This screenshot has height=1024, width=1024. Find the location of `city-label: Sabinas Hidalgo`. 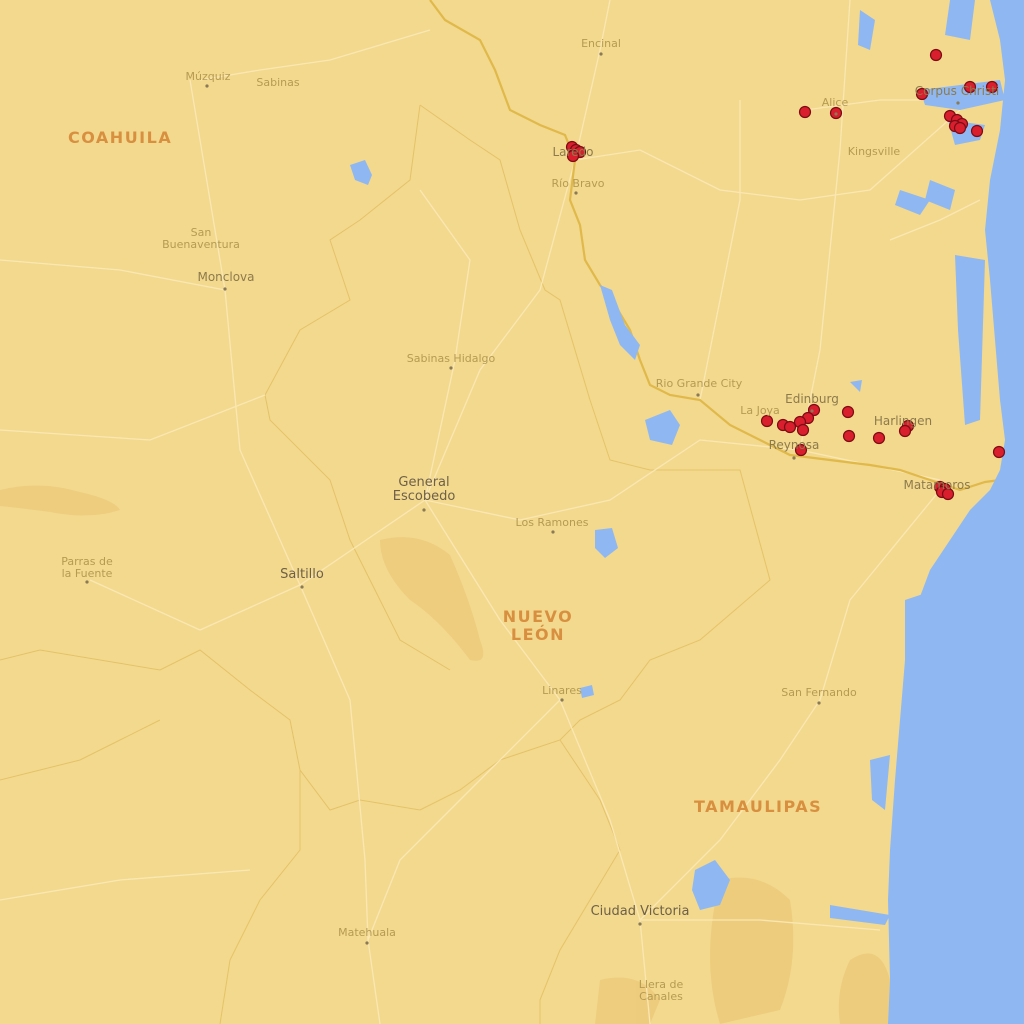

city-label: Sabinas Hidalgo is located at coordinates (451, 359).